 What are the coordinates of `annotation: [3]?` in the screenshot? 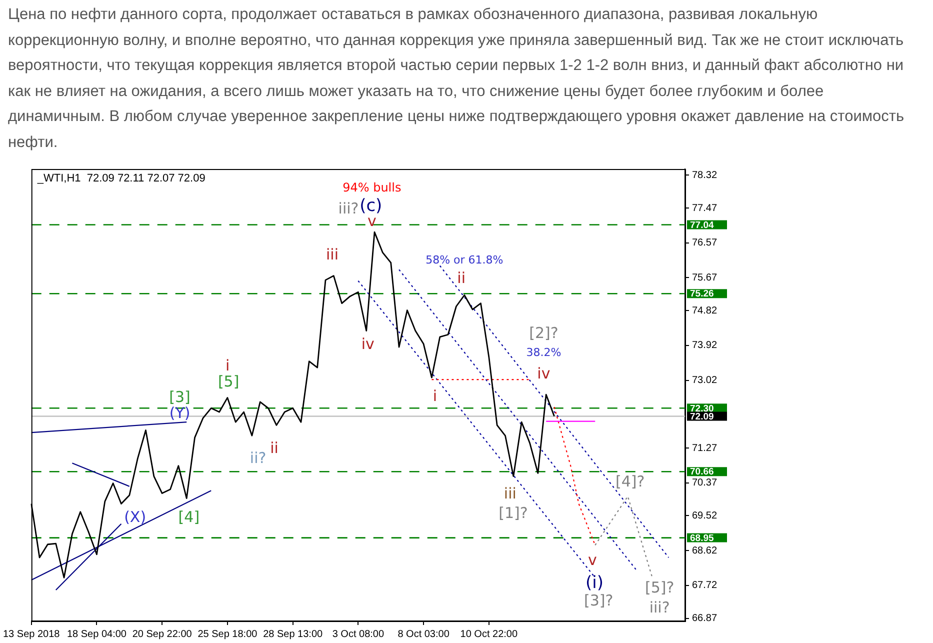 It's located at (599, 601).